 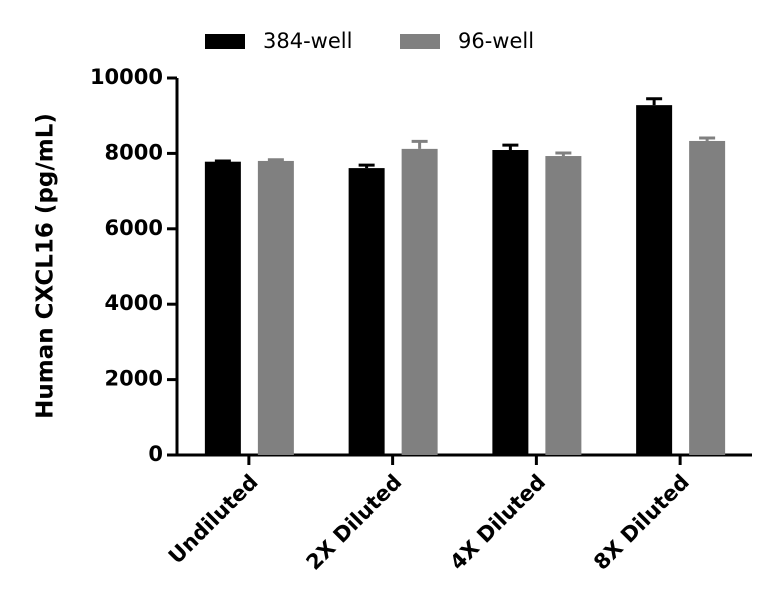 What do you see at coordinates (134, 152) in the screenshot?
I see `y-tick-label: 8000` at bounding box center [134, 152].